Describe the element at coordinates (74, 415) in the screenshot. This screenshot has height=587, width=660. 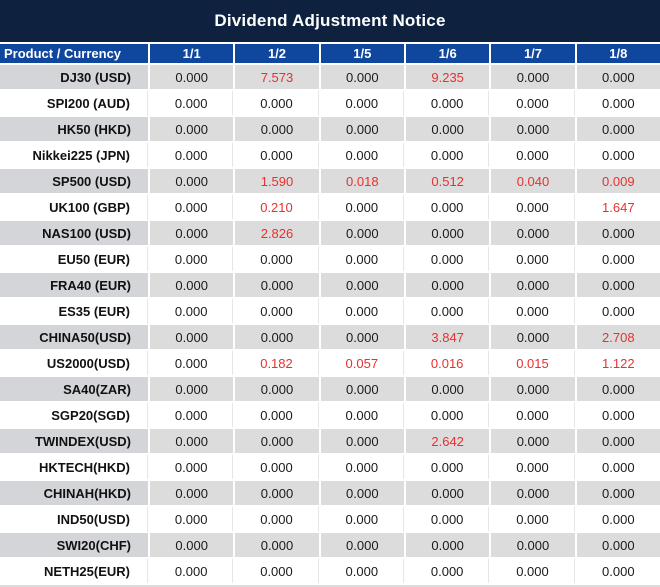
I see `product-cell: SGP20(SGD)` at that location.